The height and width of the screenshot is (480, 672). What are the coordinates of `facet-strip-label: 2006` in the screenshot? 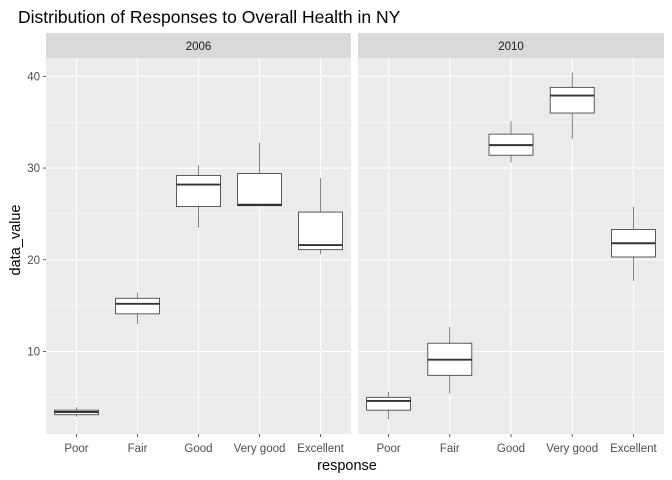 It's located at (199, 47).